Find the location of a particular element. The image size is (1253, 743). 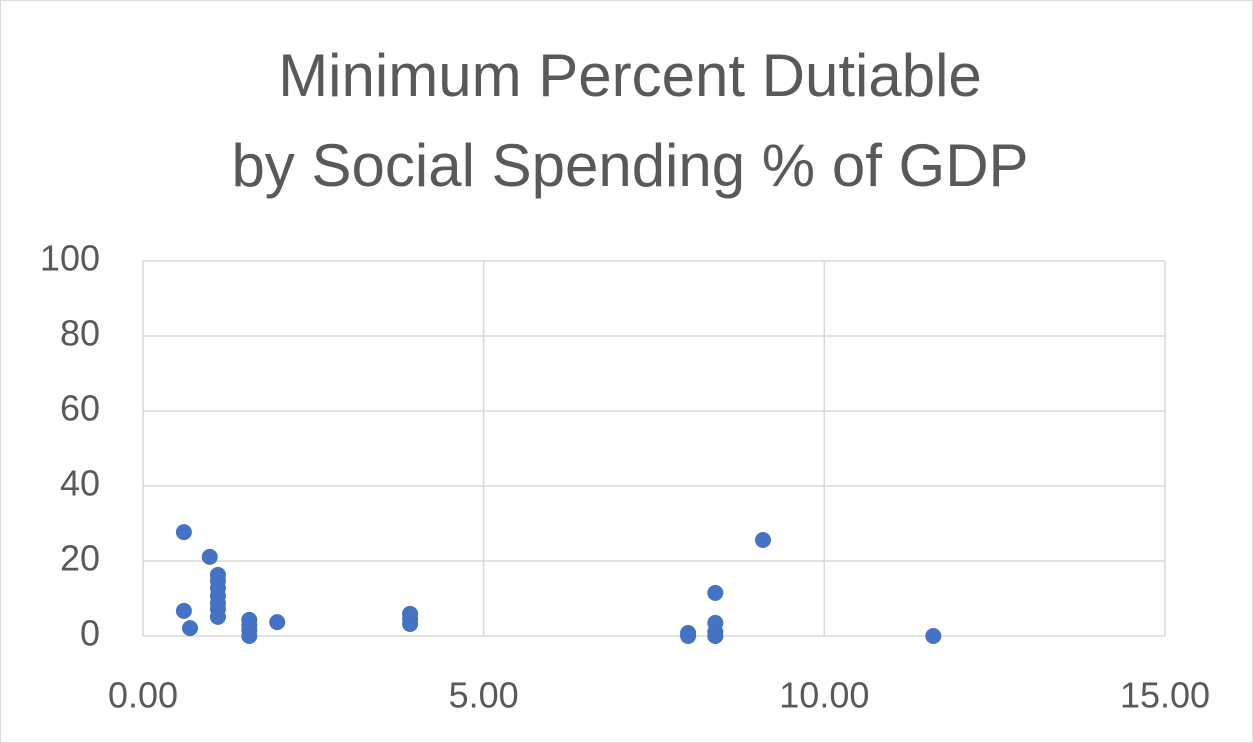

x-tick-label: 10.00 is located at coordinates (824, 695).